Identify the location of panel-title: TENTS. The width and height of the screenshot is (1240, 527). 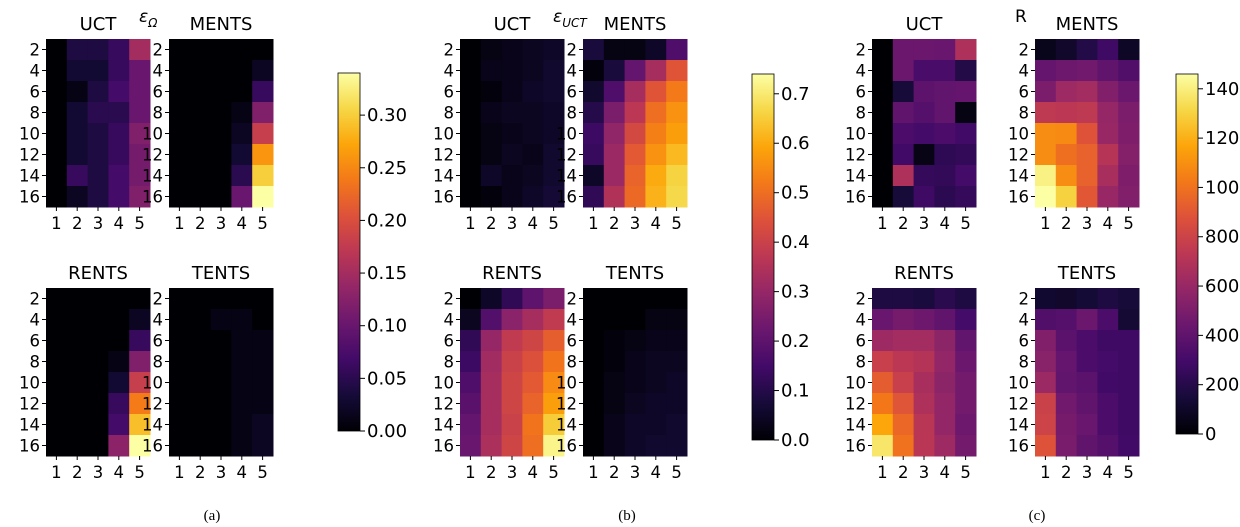
(1086, 273).